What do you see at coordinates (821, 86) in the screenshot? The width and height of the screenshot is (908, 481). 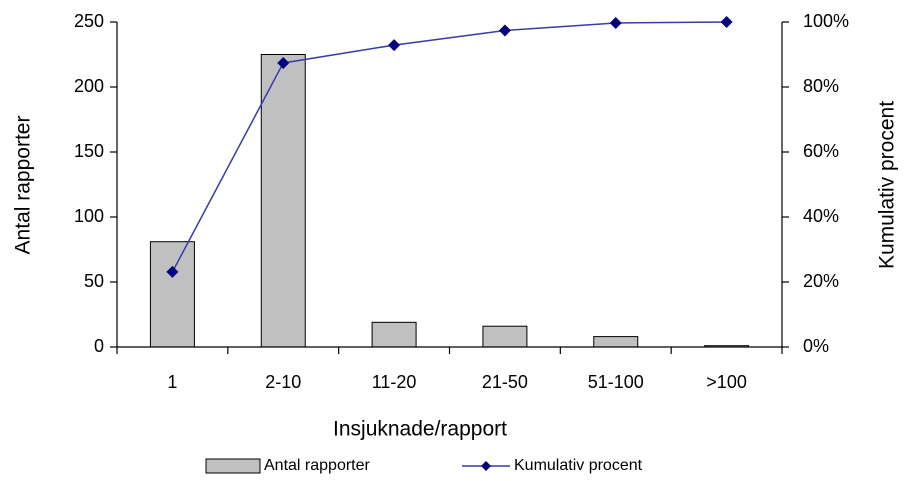 I see `y2-tick-label: 80%` at bounding box center [821, 86].